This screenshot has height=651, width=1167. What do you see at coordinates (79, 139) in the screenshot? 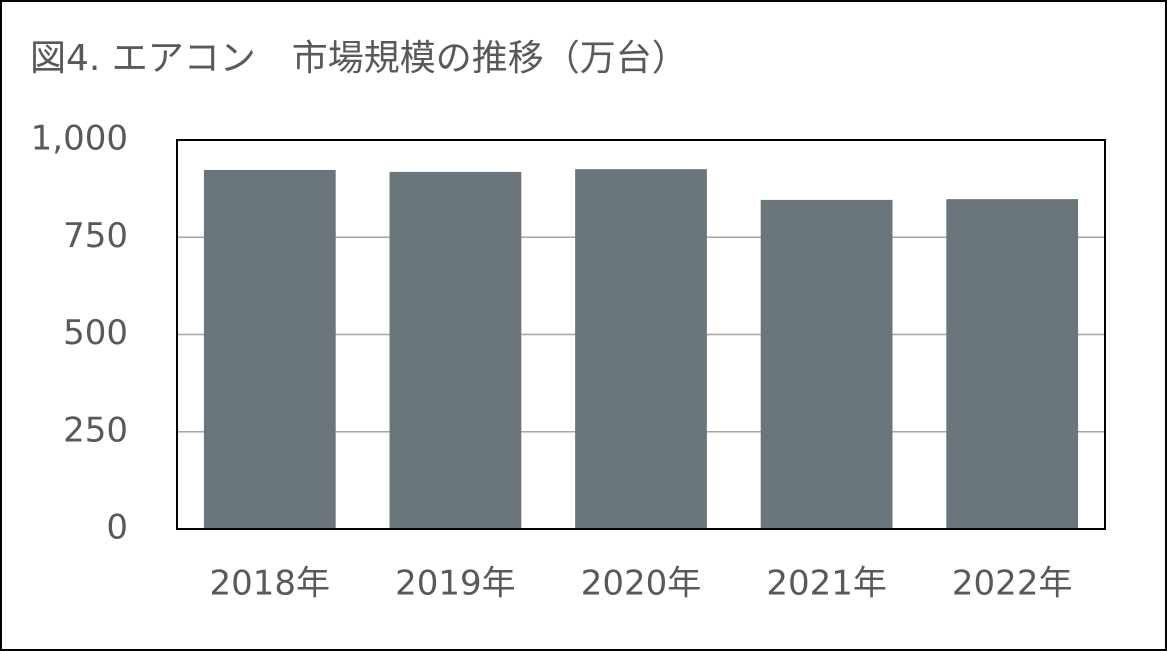
I see `y-tick-label: 1,000` at bounding box center [79, 139].